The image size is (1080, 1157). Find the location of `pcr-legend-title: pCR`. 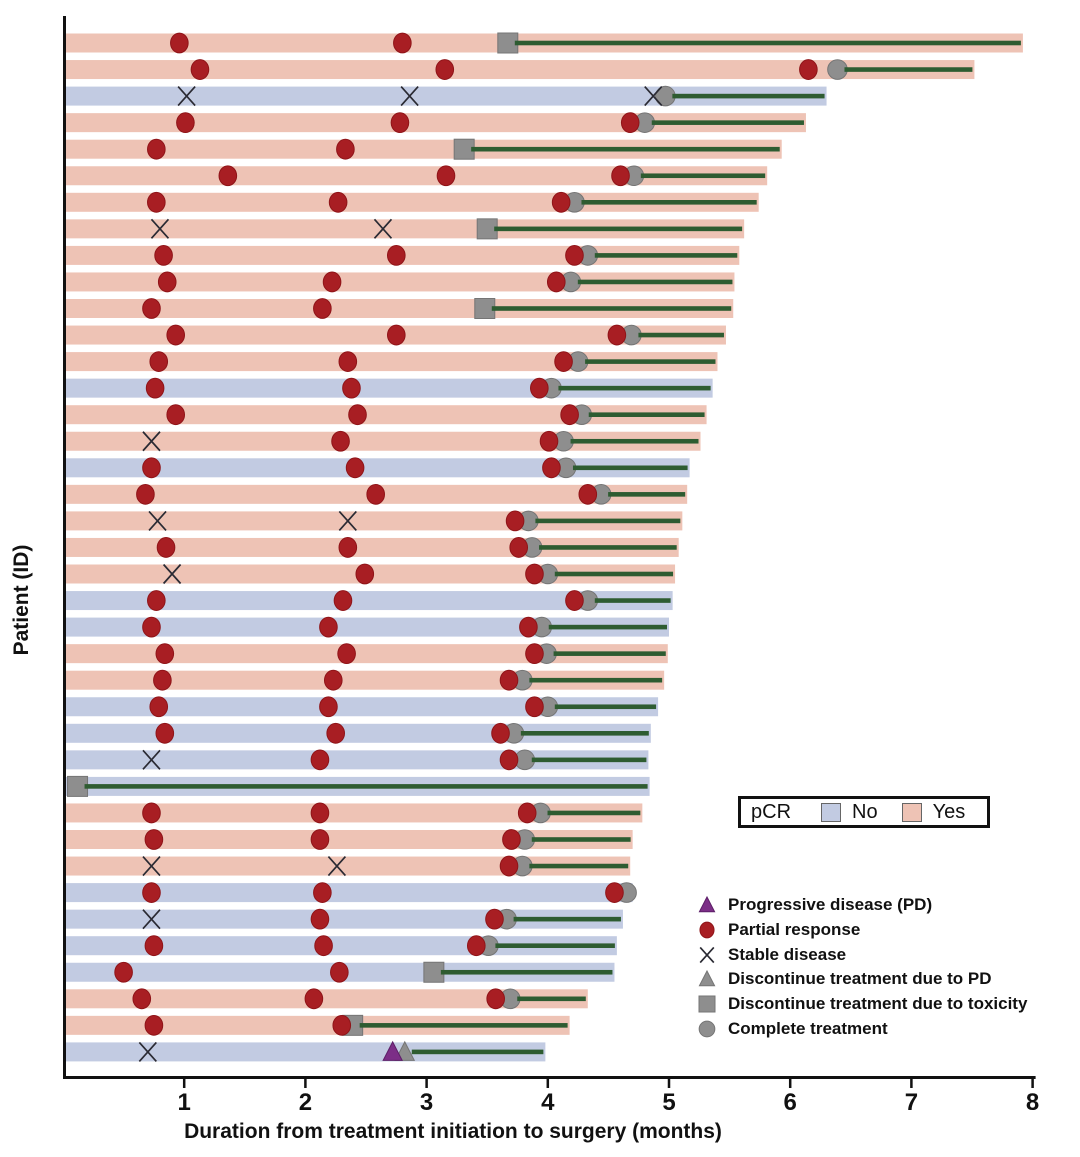

pcr-legend-title: pCR is located at coordinates (771, 811).